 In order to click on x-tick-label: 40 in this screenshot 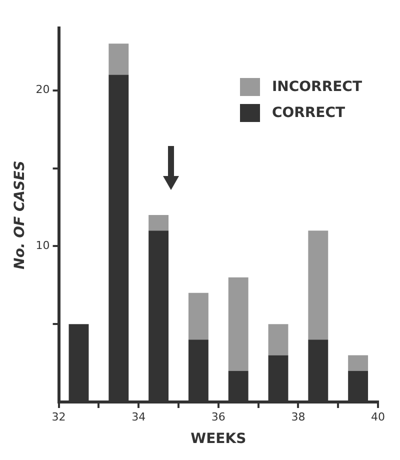, I will do `click(378, 417)`.